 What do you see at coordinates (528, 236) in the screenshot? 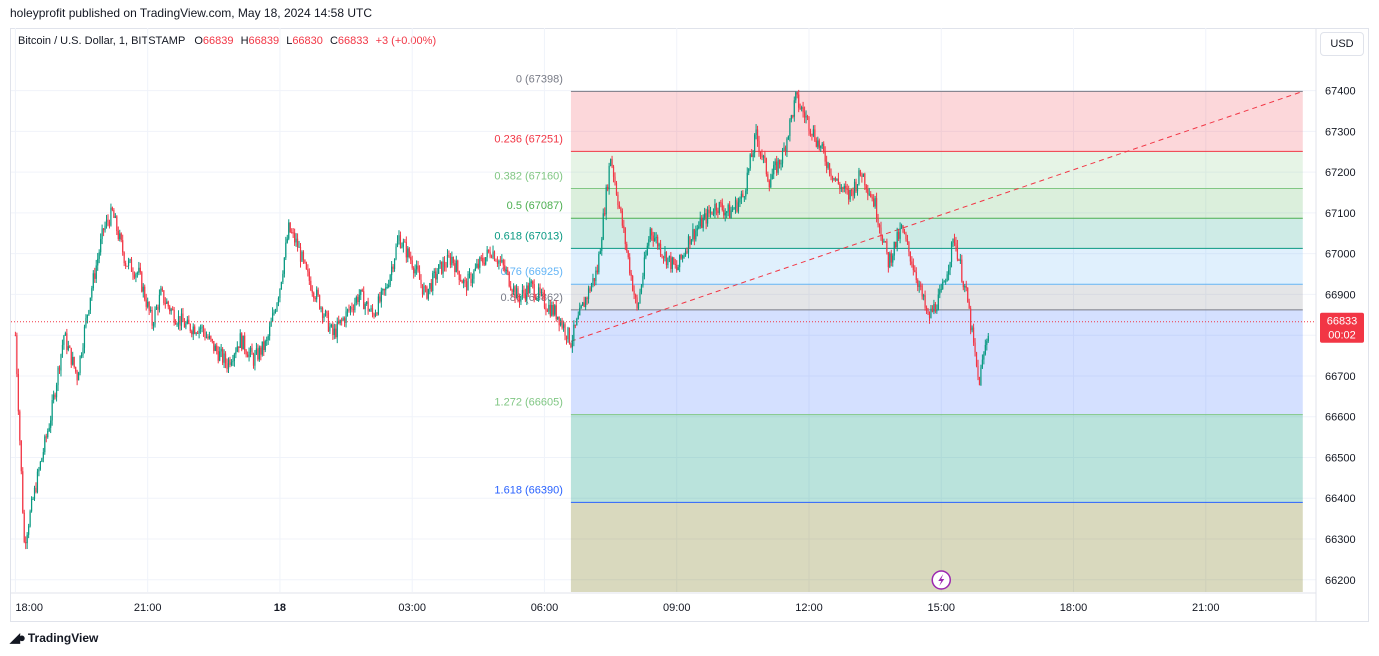
I see `fib-level-label: 0.618 (67013)` at bounding box center [528, 236].